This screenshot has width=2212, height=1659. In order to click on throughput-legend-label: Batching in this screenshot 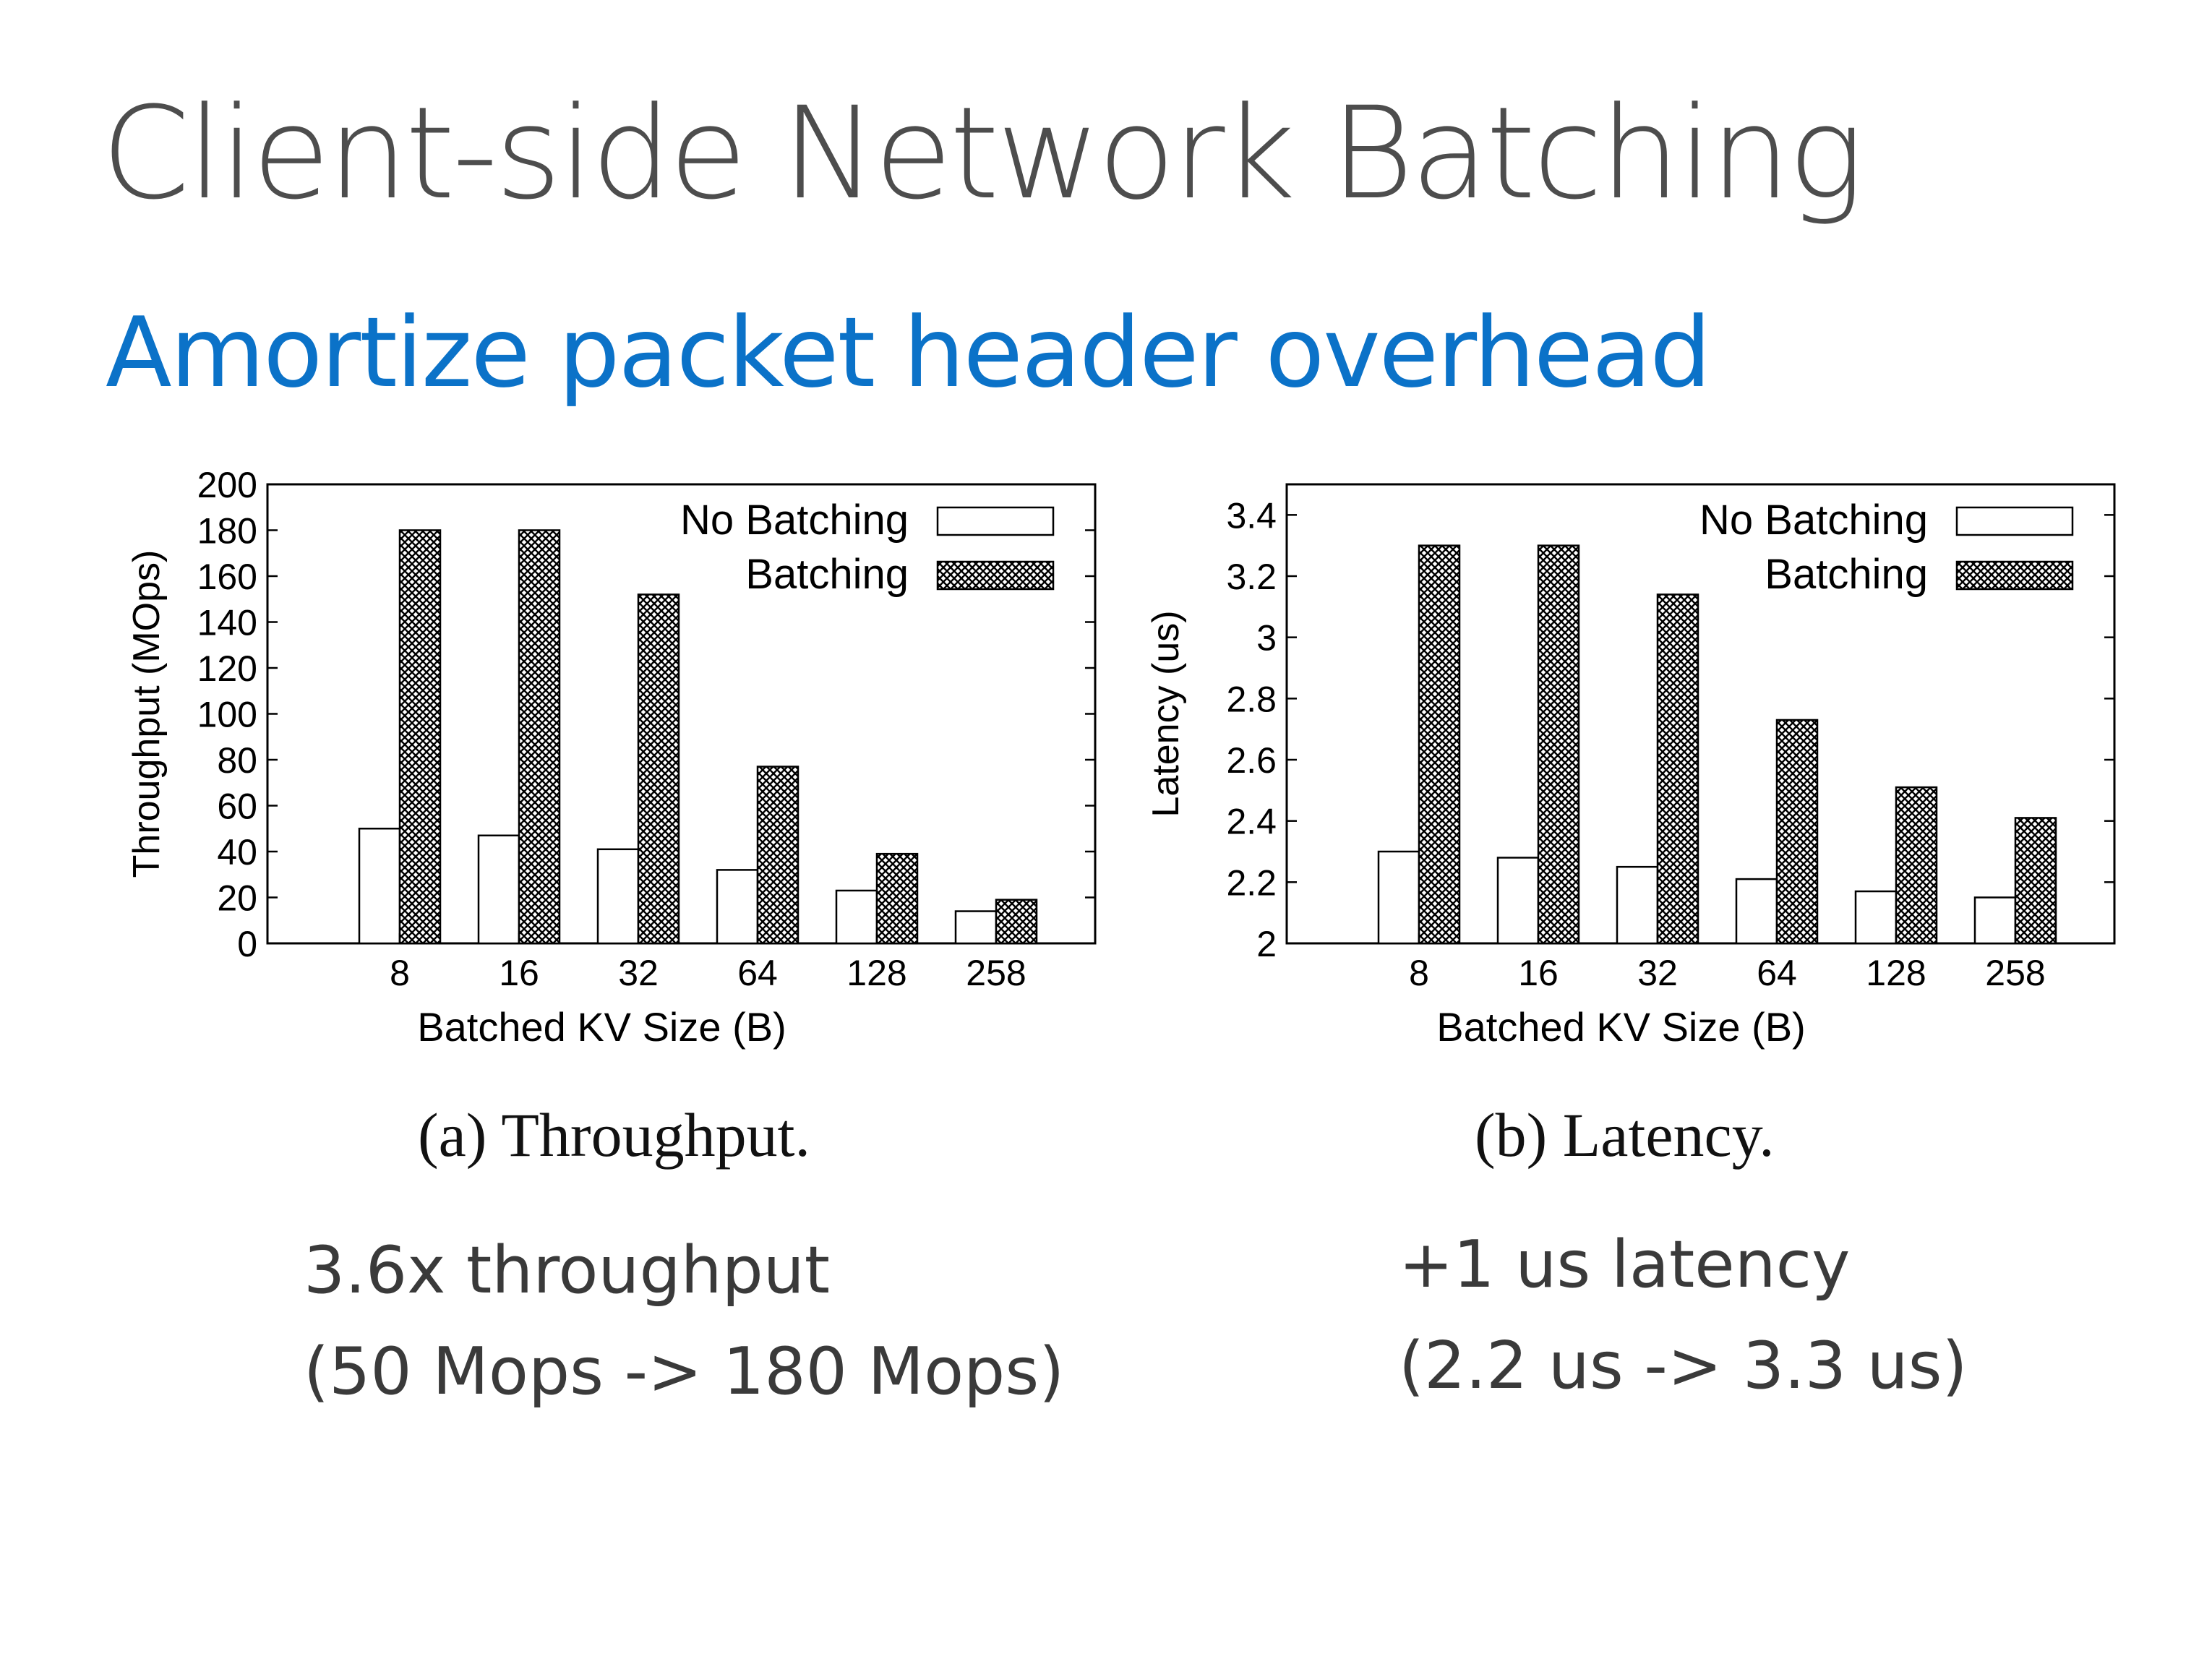, I will do `click(827, 574)`.